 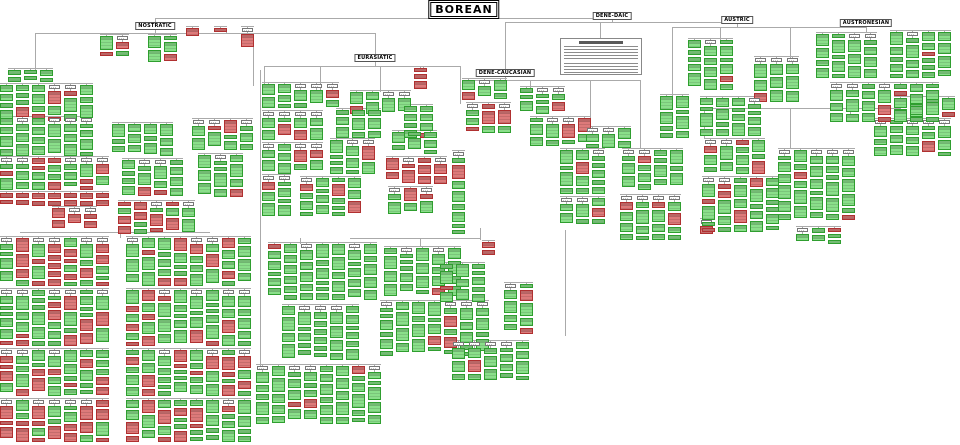 I want to click on branch-label-nostratic: NOSTRATIC, so click(x=155, y=26).